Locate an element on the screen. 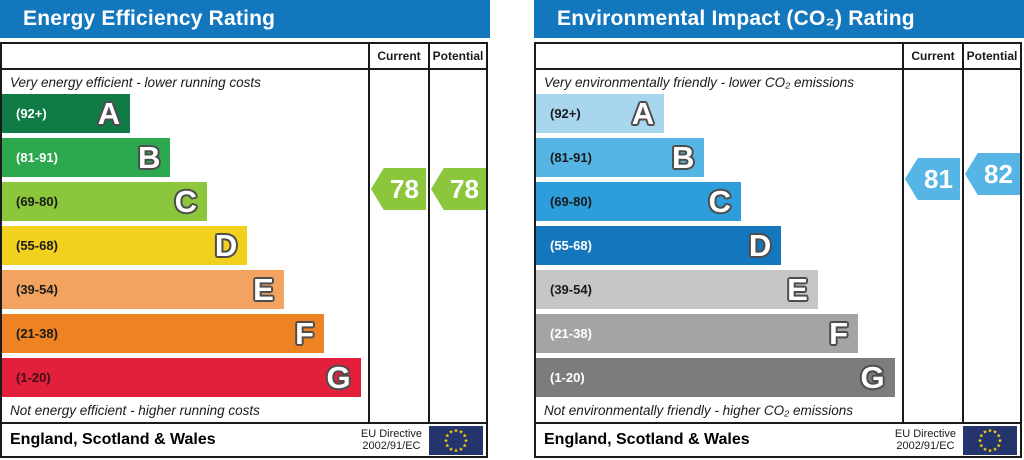 The height and width of the screenshot is (460, 1024). energy-chart-title: Energy Efficiency Rating is located at coordinates (149, 18).